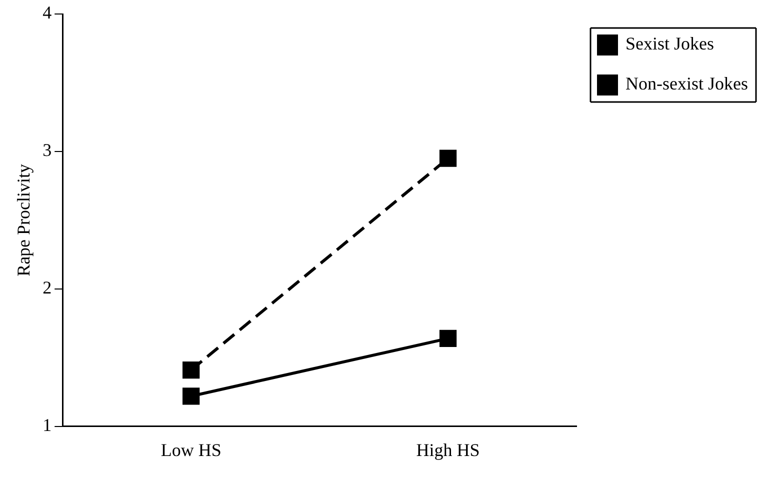 This screenshot has height=478, width=764. Describe the element at coordinates (47, 288) in the screenshot. I see `y-tick-label: 2` at that location.